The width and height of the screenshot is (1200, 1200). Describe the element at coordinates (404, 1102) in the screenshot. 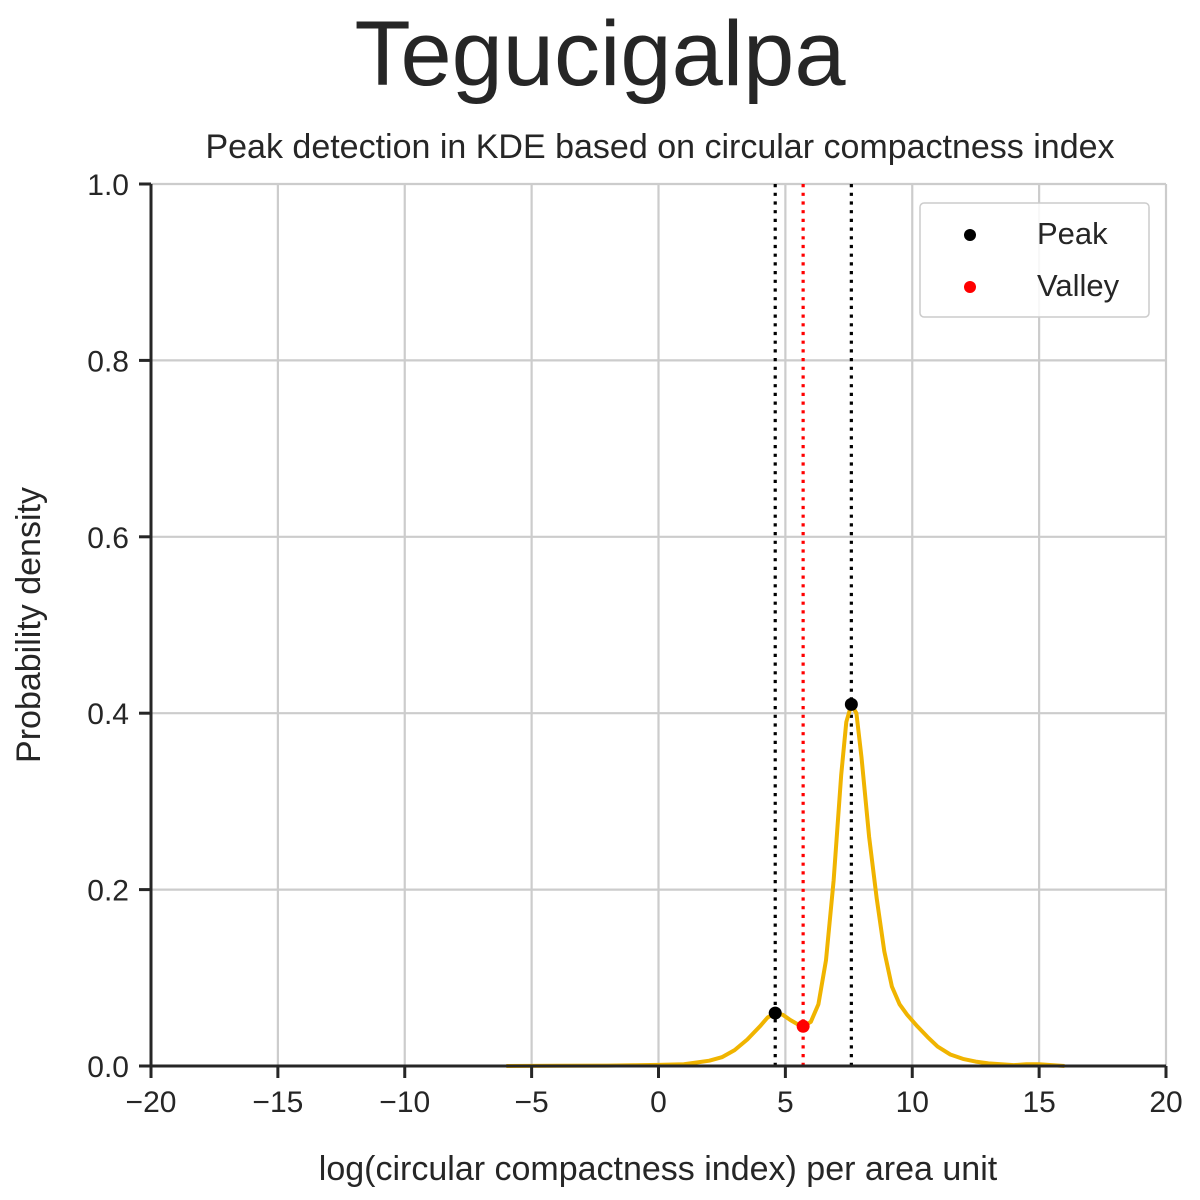

I see `x-tick-label: −10` at that location.